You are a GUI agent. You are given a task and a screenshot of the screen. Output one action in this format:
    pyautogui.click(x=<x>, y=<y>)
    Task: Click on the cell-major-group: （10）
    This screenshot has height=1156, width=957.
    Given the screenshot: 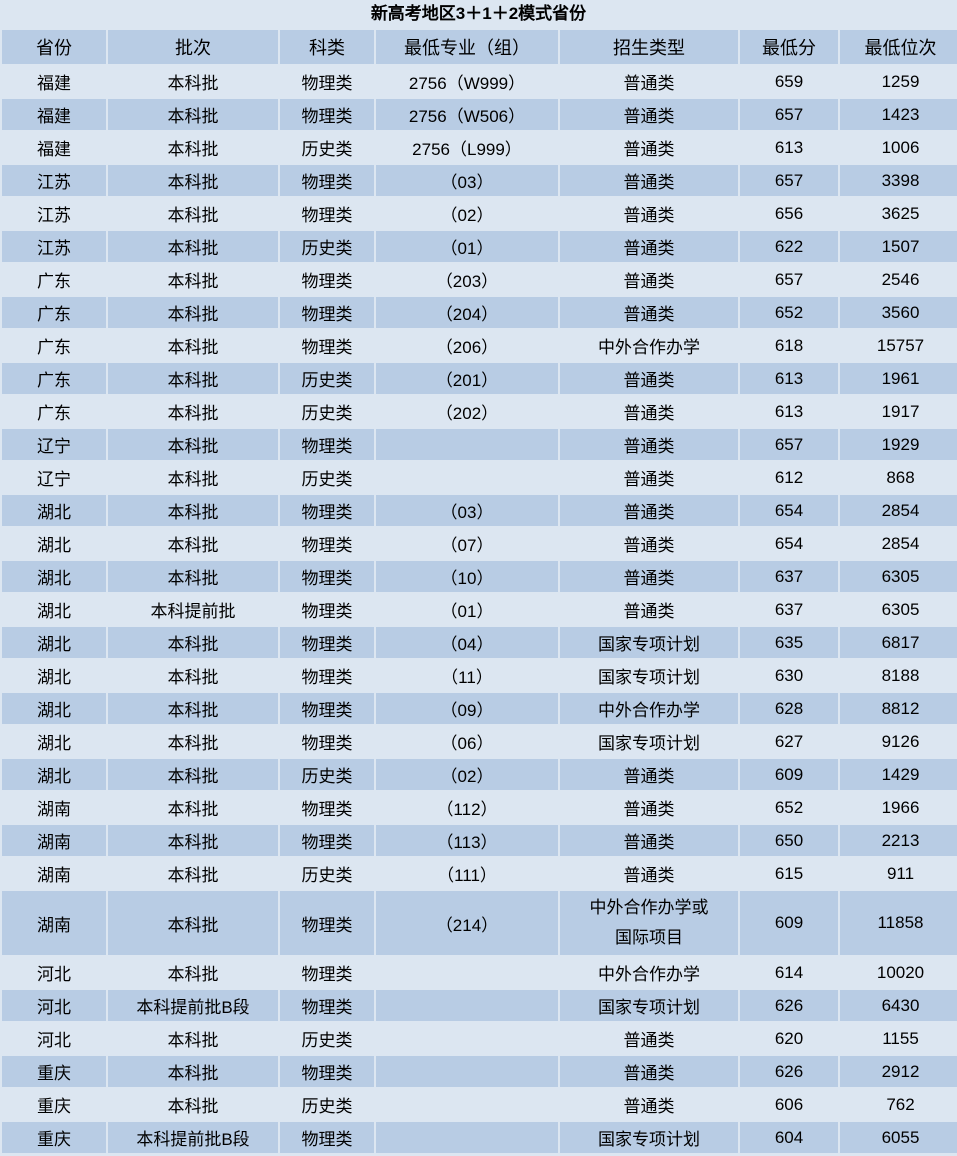 What is the action you would take?
    pyautogui.click(x=467, y=576)
    